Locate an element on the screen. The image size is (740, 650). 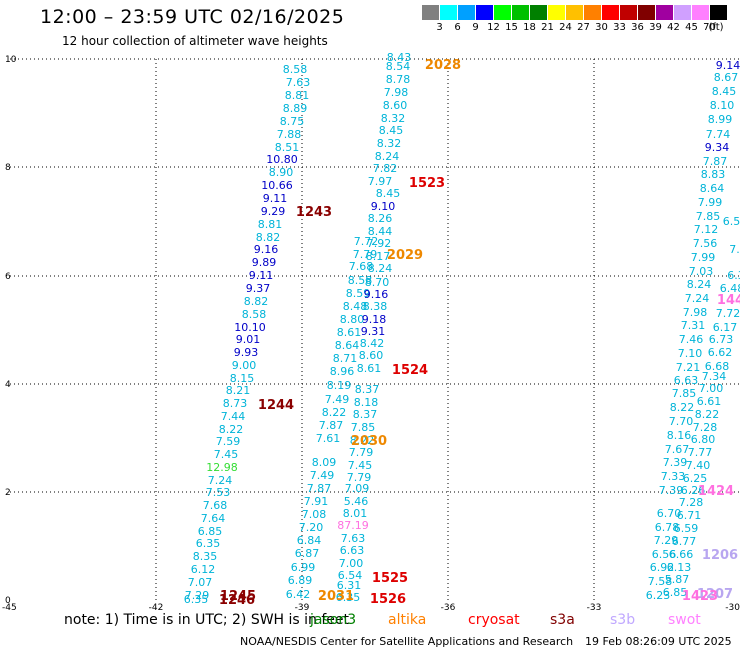
wave-height-value: 9.34 is located at coordinates (717, 147).